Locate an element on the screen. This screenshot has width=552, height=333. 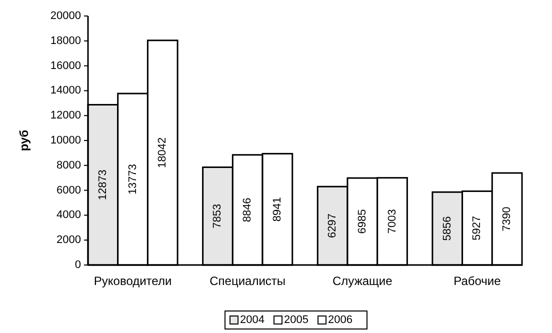
x-tick-label: Руководители is located at coordinates (133, 281).